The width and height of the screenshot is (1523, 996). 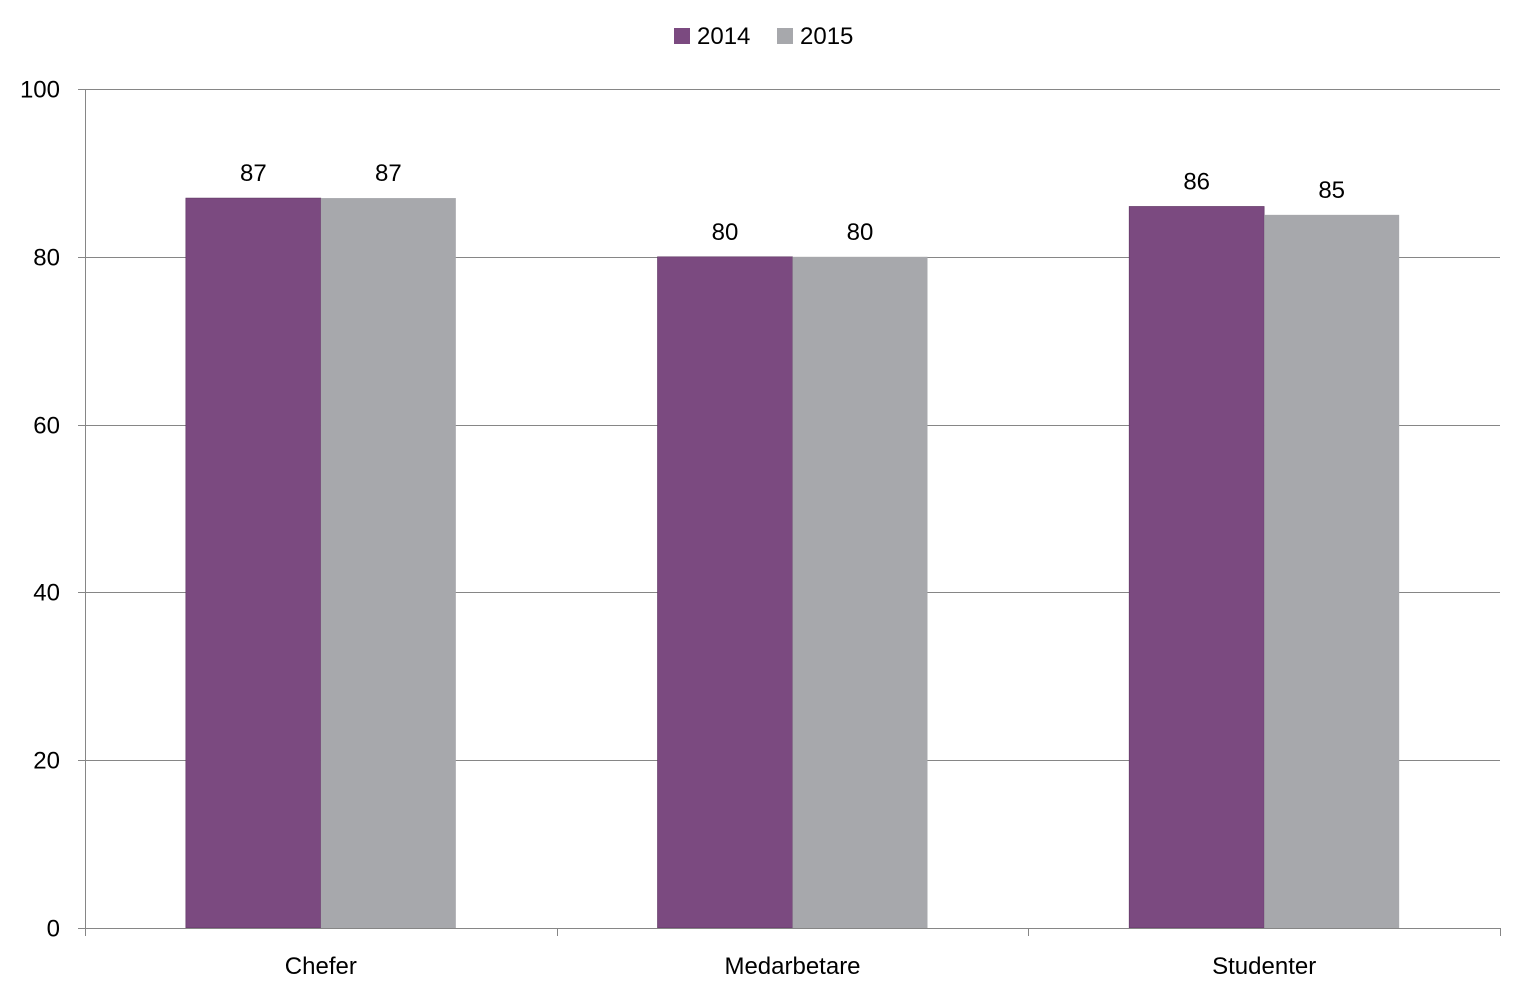 What do you see at coordinates (1332, 571) in the screenshot?
I see `bar-2015-studenter` at bounding box center [1332, 571].